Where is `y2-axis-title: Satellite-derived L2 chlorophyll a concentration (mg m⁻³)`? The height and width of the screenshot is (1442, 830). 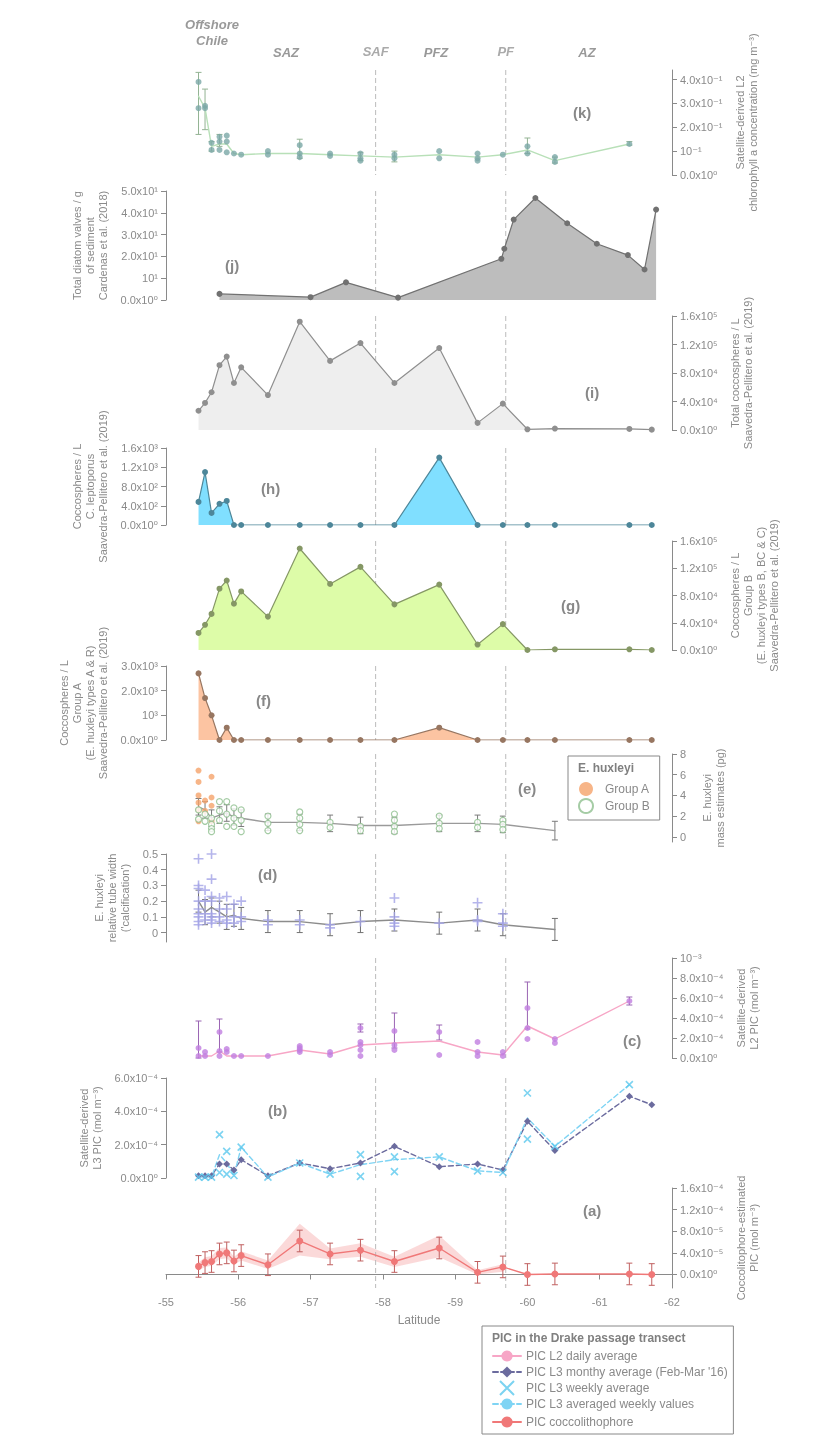 y2-axis-title: Satellite-derived L2 chlorophyll a concentration (mg m⁻³) is located at coordinates (746, 122).